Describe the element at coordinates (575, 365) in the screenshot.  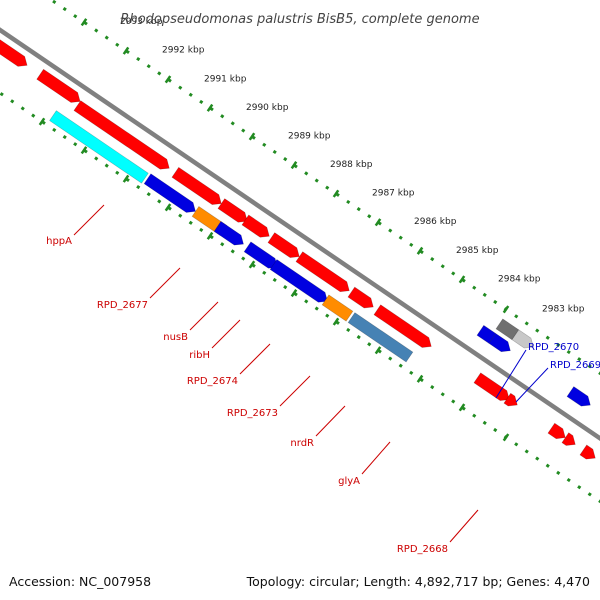
I see `gene-label: RPD_2669` at that location.